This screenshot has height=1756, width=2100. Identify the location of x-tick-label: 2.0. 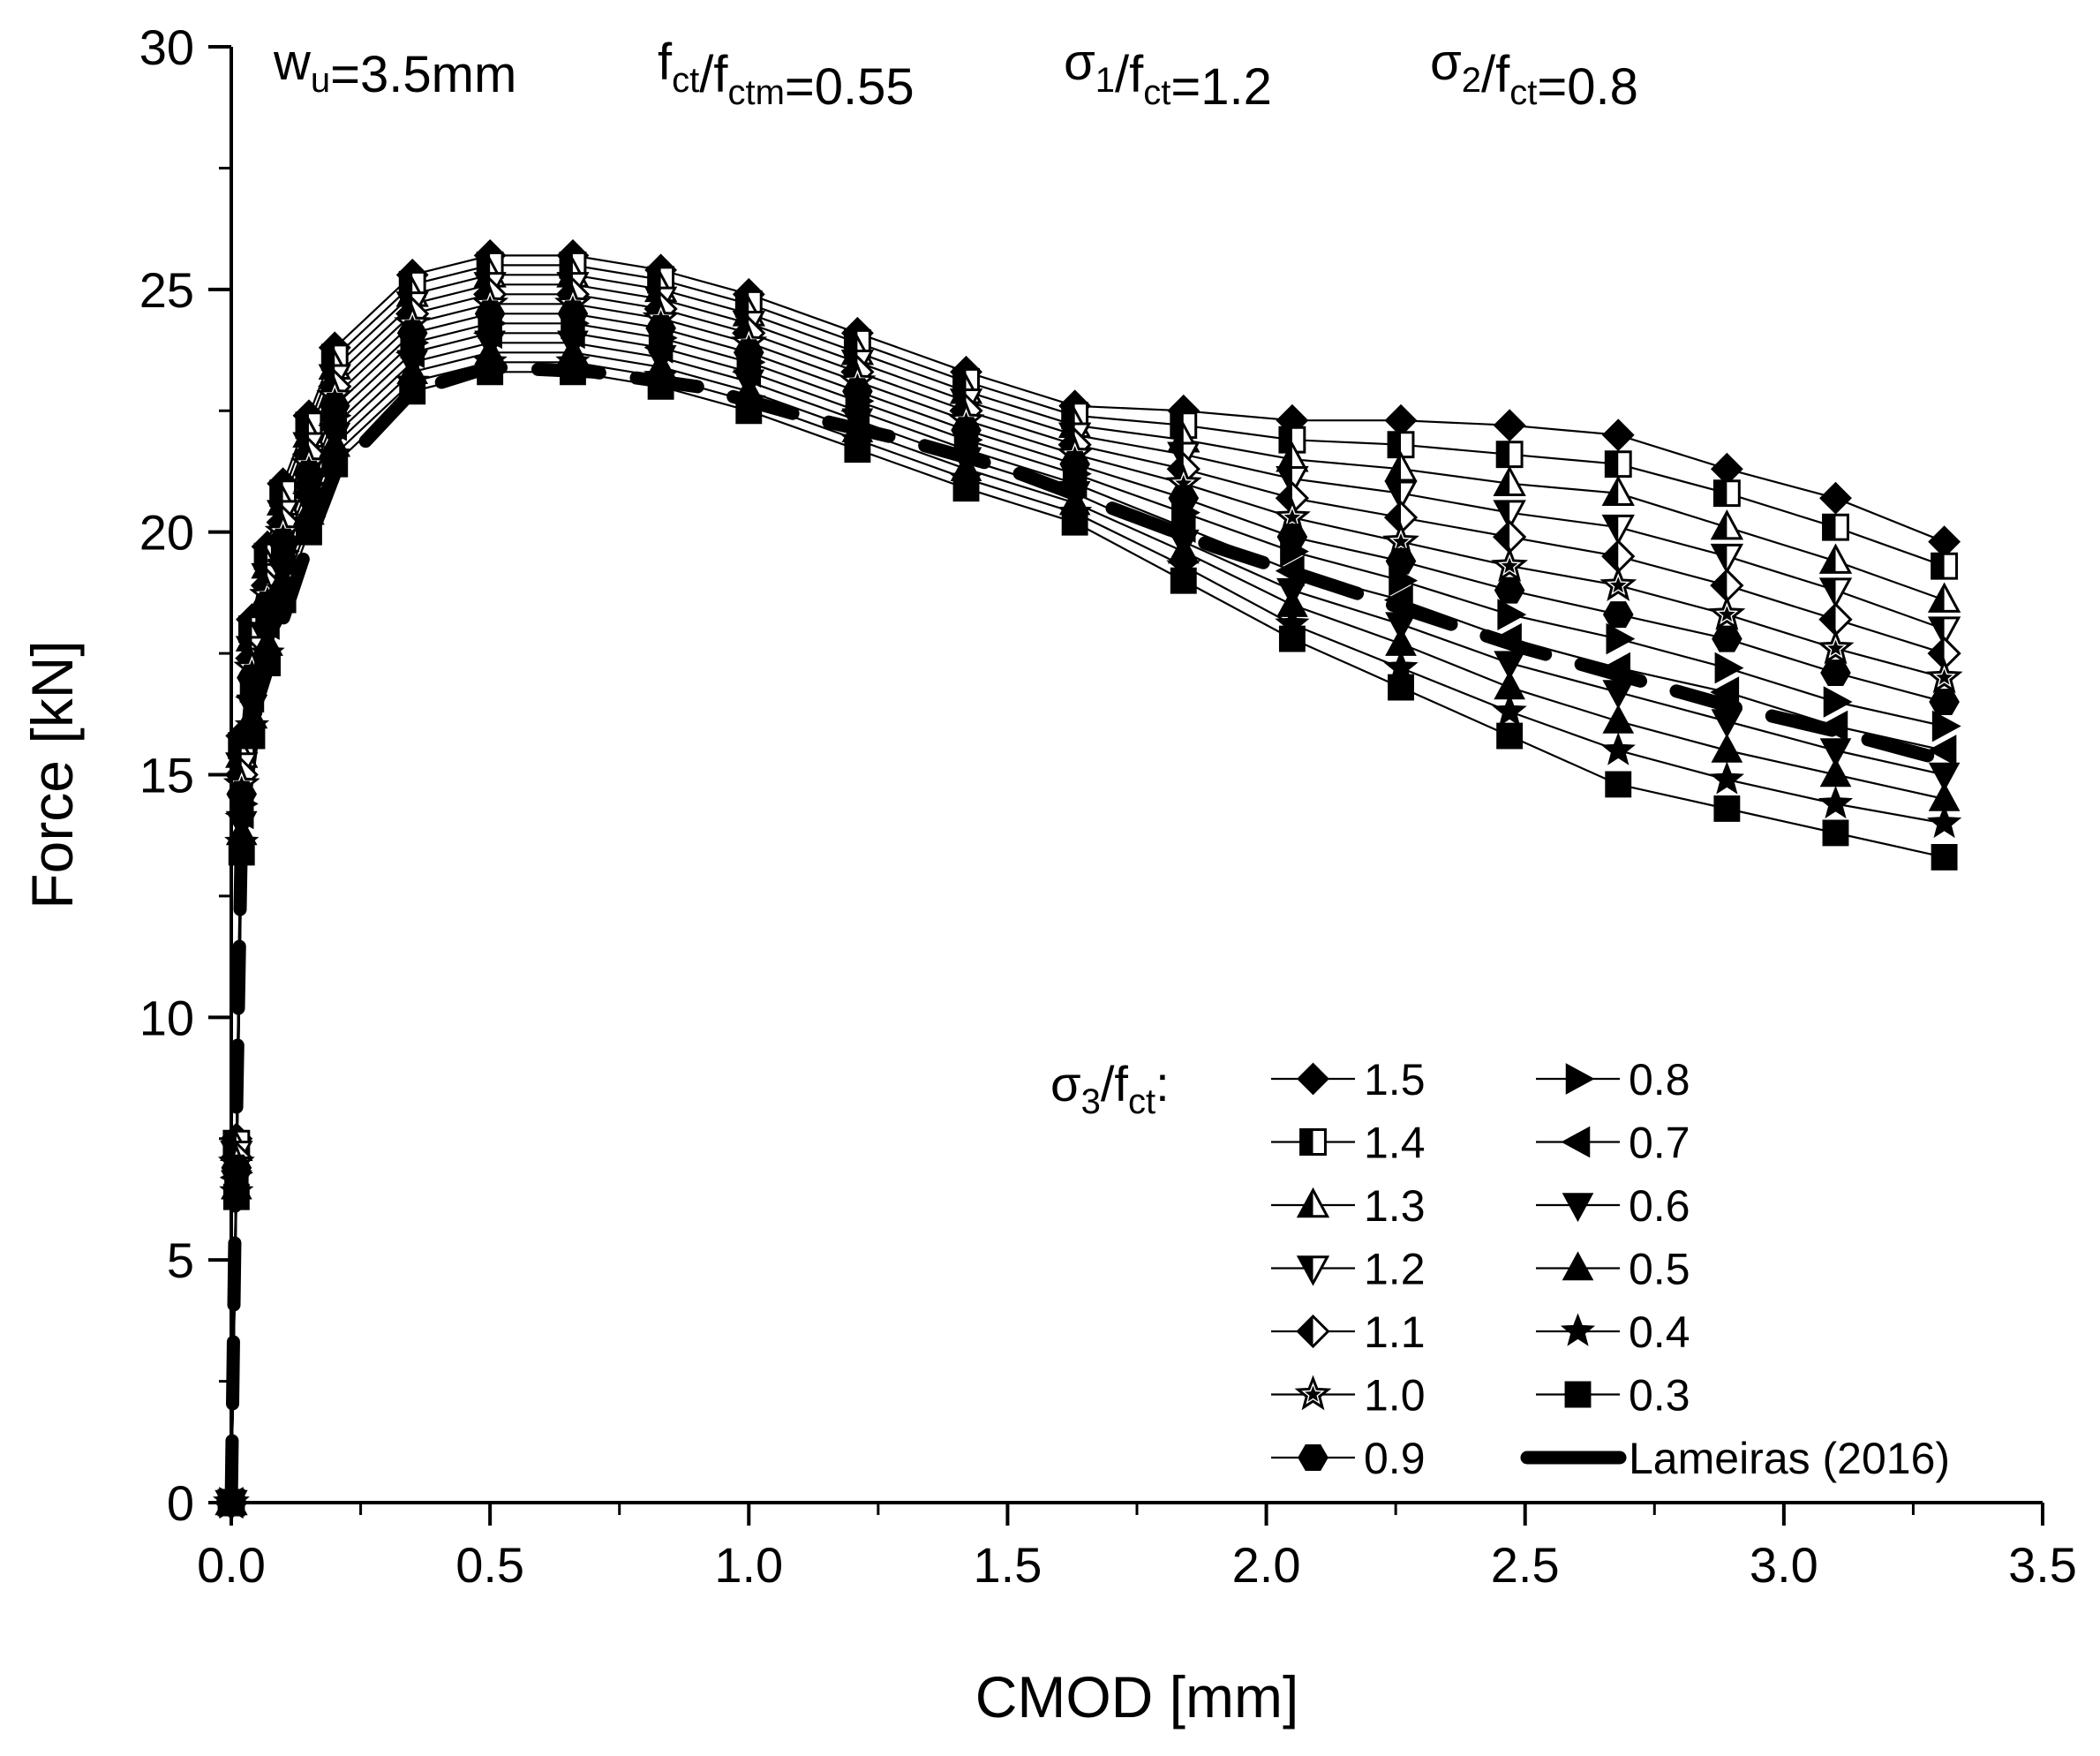
(1266, 1565).